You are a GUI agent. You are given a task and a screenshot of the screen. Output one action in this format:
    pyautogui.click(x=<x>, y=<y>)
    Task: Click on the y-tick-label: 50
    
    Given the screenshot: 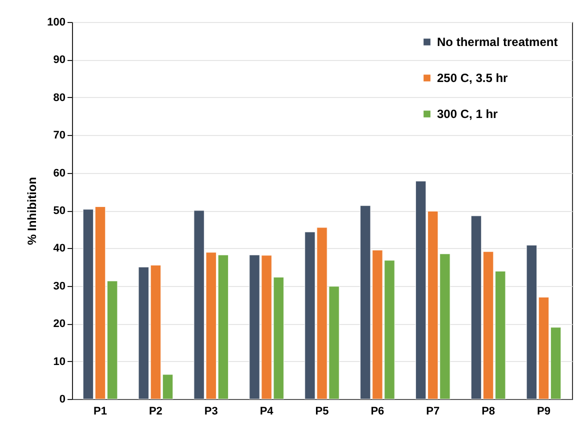 What is the action you would take?
    pyautogui.click(x=59, y=211)
    